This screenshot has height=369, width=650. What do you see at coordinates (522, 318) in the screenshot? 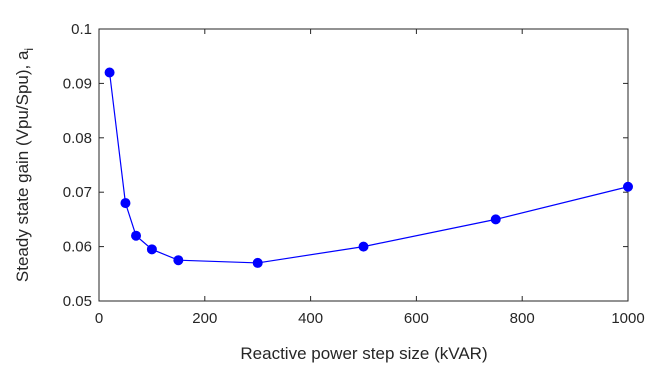
I see `x-tick-label: 800` at bounding box center [522, 318].